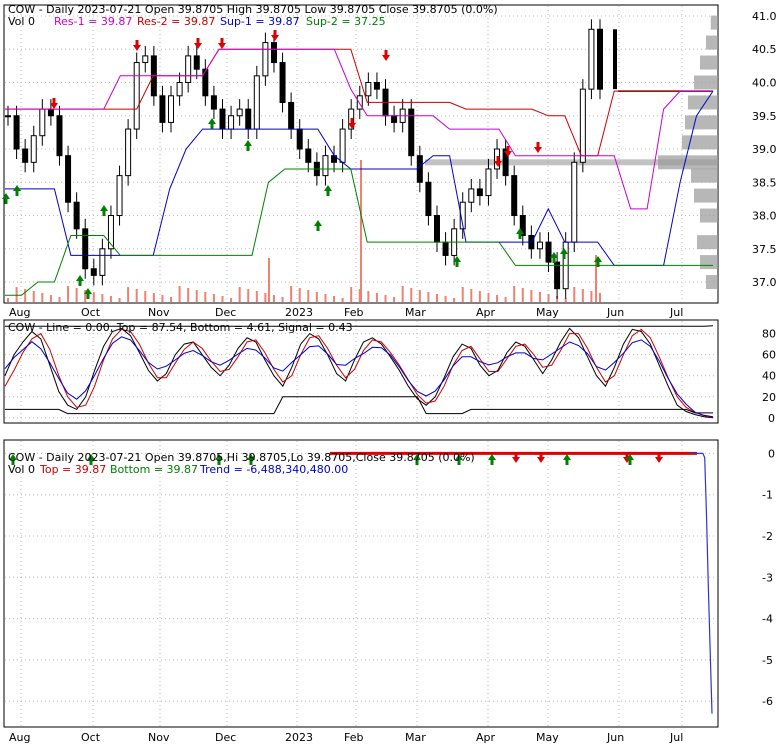  Describe the element at coordinates (273, 469) in the screenshot. I see `trend-legend-trend: Trend = -6,488,340,480.00` at that location.